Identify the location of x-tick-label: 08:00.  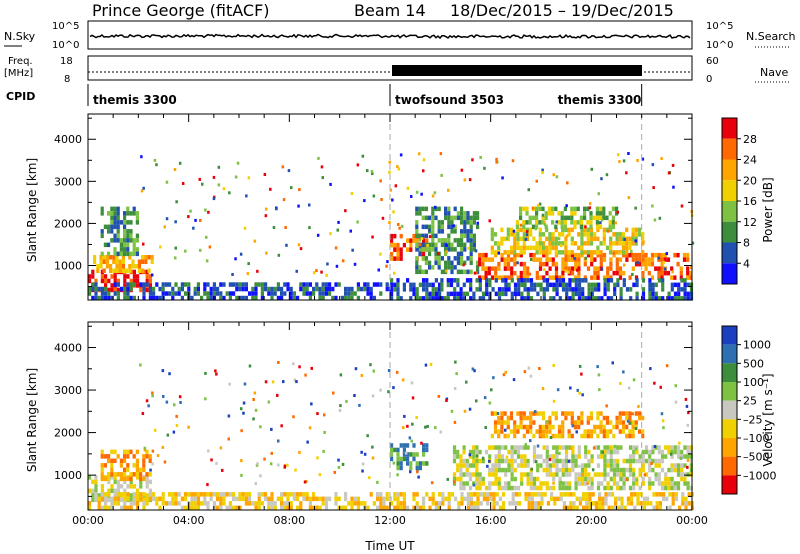
(289, 520).